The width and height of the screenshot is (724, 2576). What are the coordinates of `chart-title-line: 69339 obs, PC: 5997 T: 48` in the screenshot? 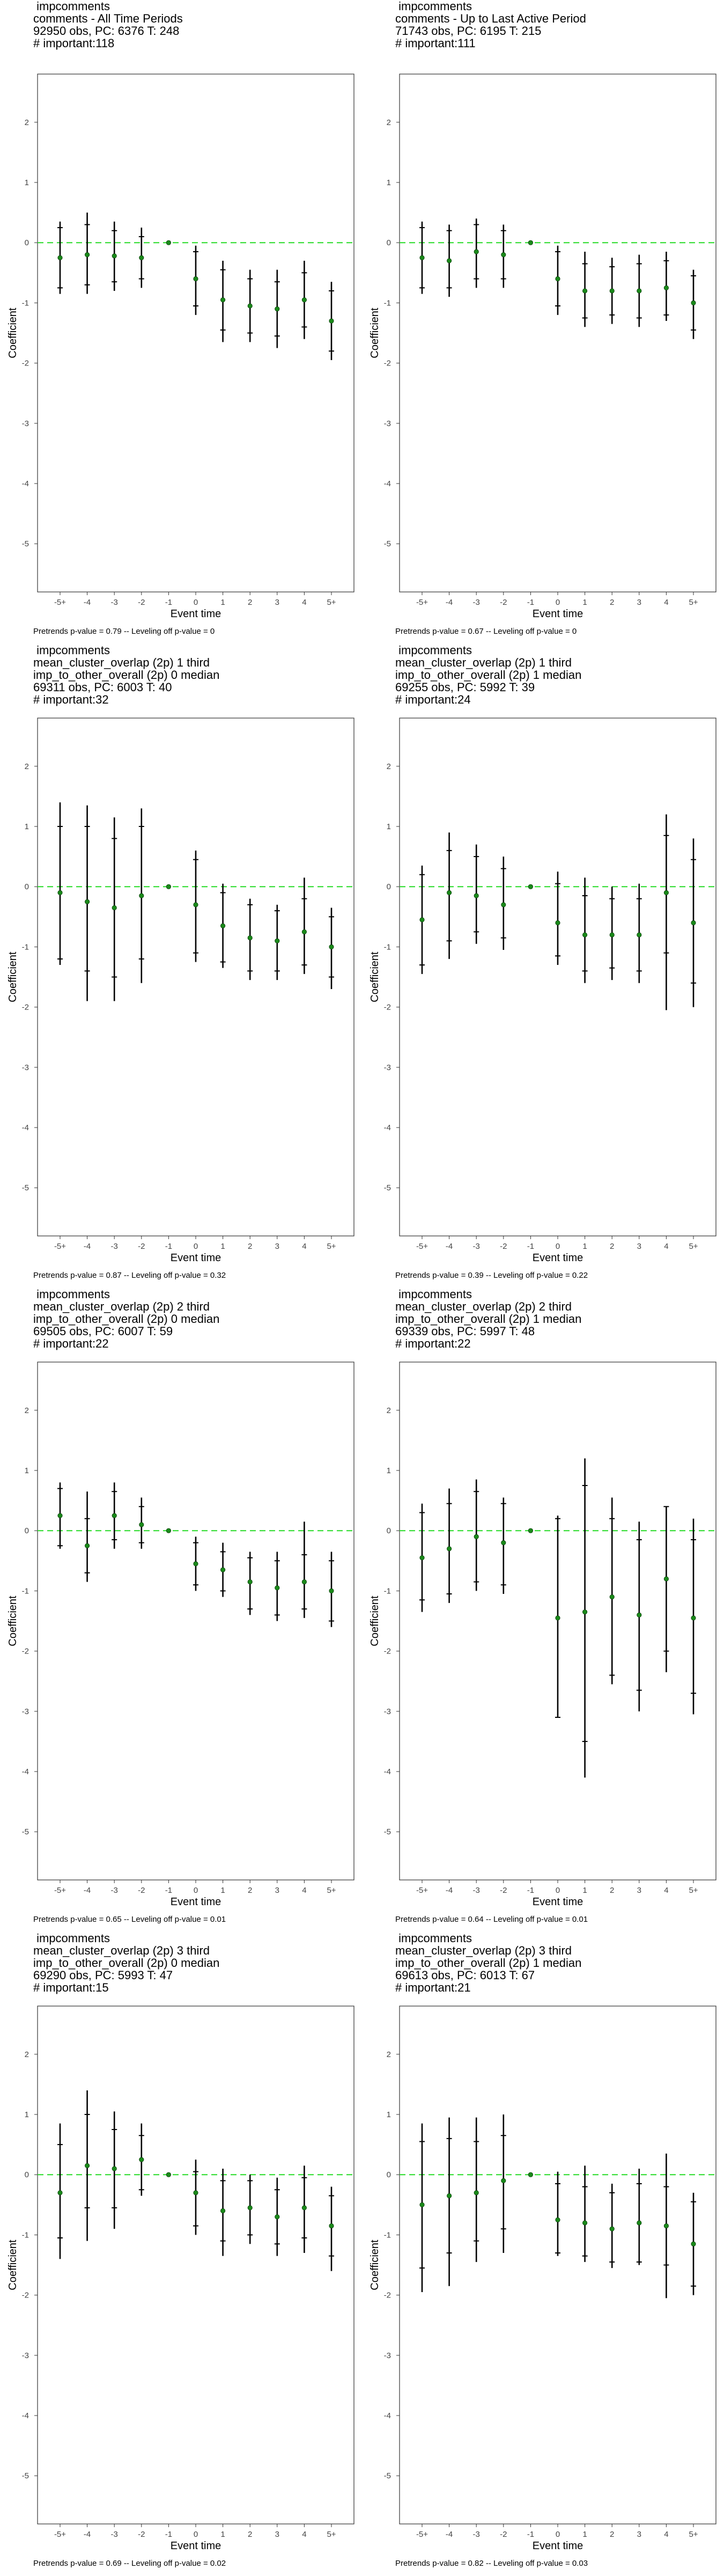 It's located at (465, 1331).